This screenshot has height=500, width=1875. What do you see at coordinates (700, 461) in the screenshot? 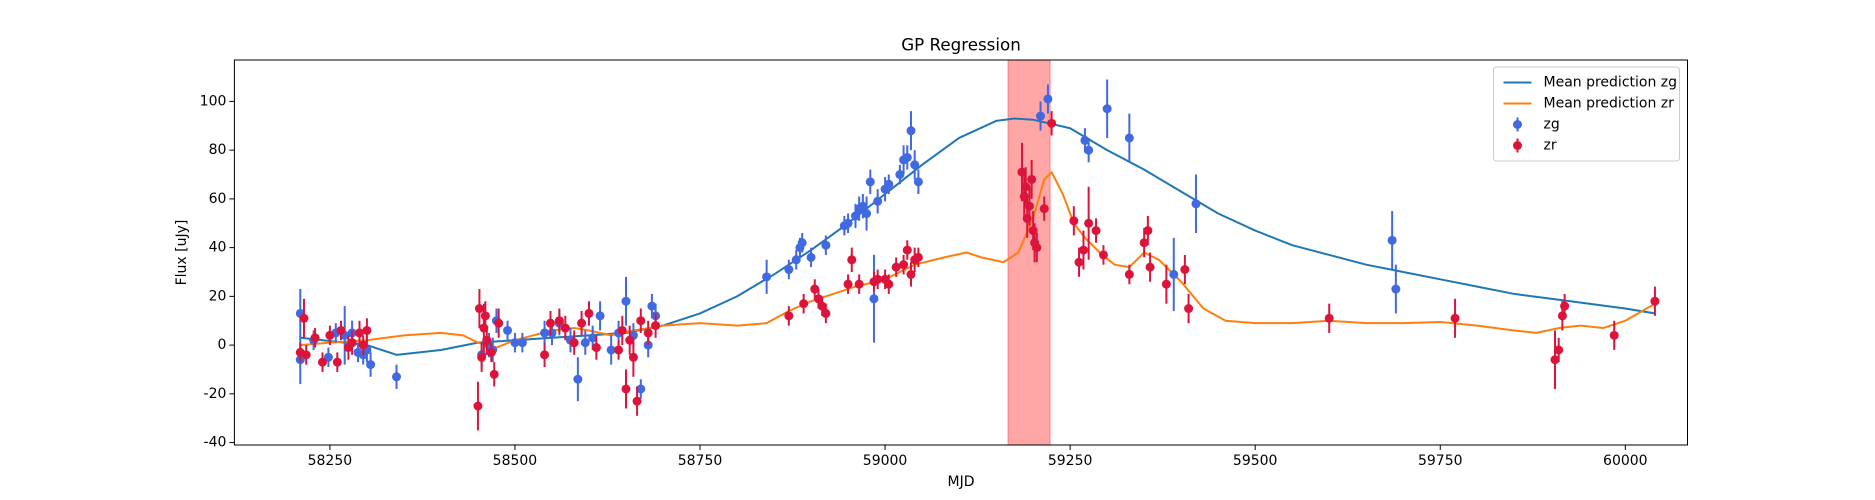
I see `x-tick-label: 58750` at bounding box center [700, 461].